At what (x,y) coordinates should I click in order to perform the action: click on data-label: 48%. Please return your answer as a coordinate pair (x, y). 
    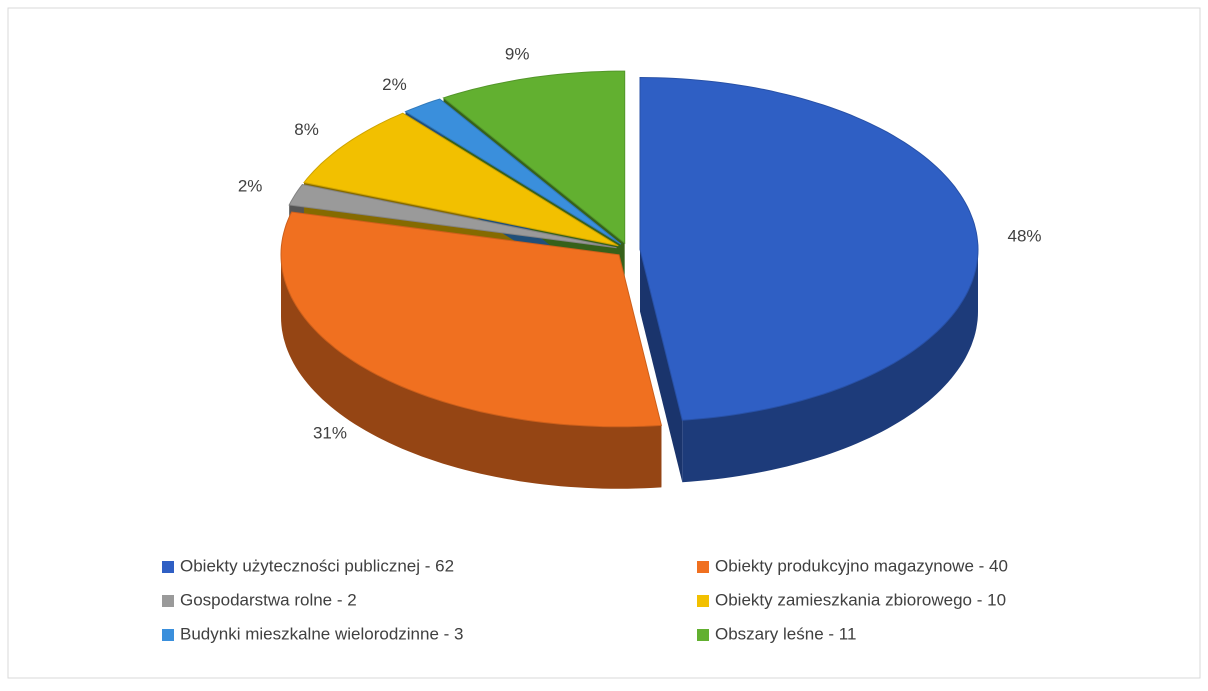
    Looking at the image, I should click on (1025, 236).